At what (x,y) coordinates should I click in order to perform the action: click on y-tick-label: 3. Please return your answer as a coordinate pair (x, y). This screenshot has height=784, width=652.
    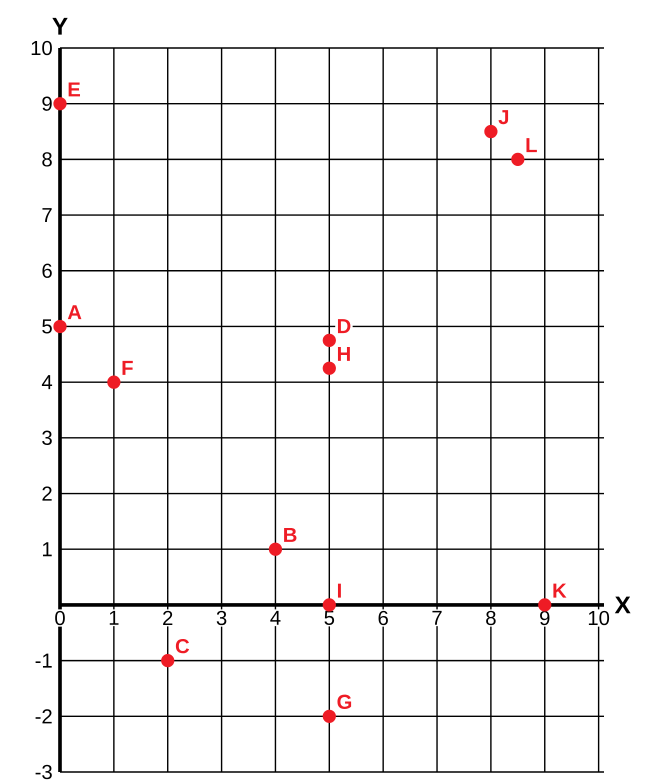
    Looking at the image, I should click on (47, 438).